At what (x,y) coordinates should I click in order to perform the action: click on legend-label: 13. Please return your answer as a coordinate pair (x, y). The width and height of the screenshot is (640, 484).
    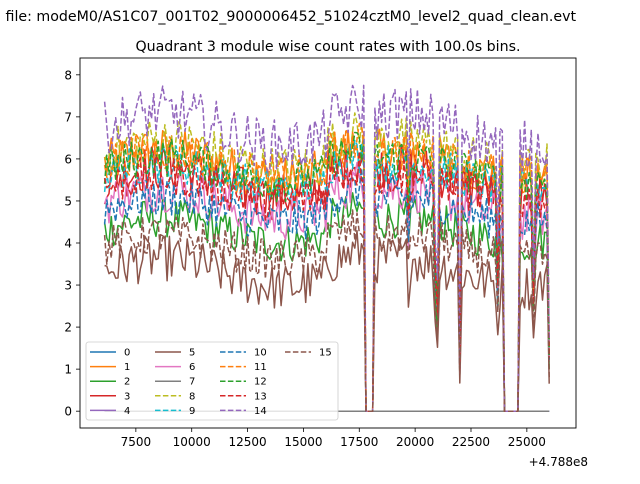
    Looking at the image, I should click on (260, 396).